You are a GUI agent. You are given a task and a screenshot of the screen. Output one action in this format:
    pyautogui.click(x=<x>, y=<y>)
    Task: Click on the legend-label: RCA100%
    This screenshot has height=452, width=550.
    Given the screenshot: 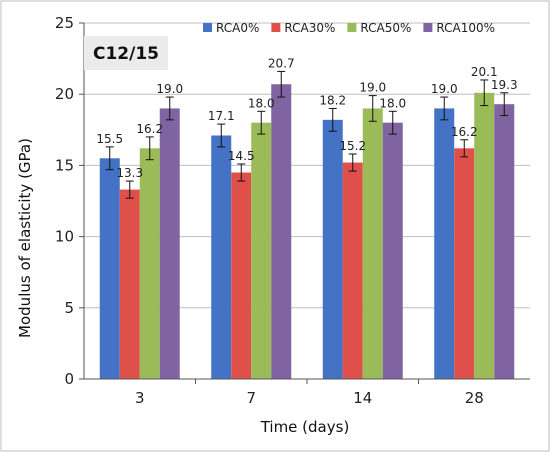 What is the action you would take?
    pyautogui.click(x=465, y=28)
    